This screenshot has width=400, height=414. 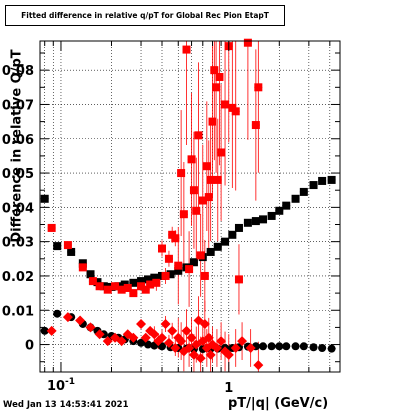 I want to click on y-tick-label: 0.07, so click(x=18, y=105).